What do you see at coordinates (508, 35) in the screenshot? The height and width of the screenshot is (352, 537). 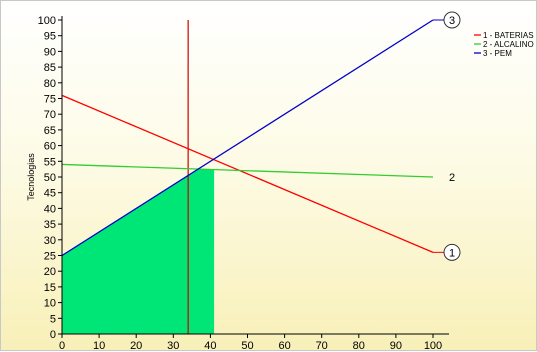 I see `legend-entry-1: 1 - BATERIAS` at bounding box center [508, 35].